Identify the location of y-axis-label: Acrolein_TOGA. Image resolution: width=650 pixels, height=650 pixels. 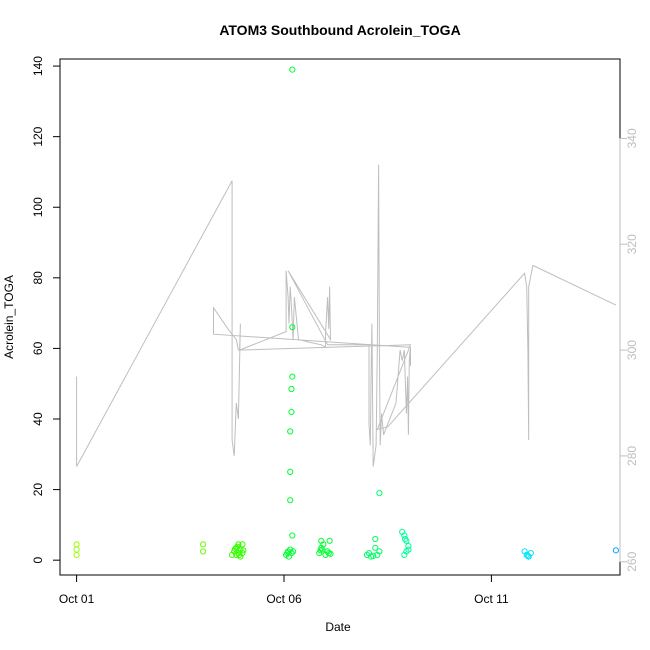
(9, 317).